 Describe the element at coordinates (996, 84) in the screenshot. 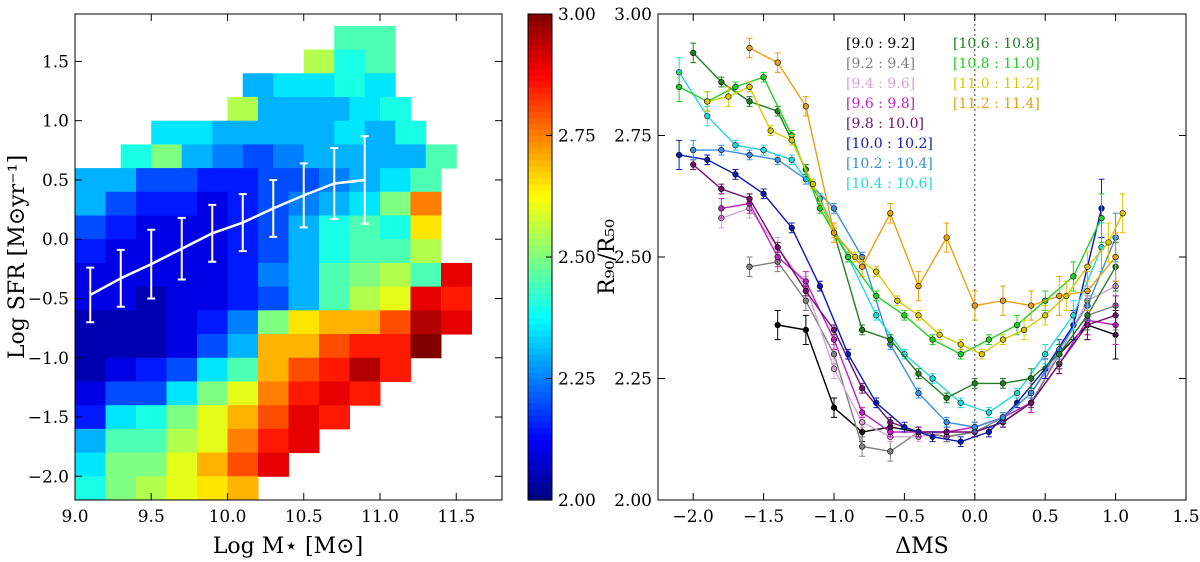

I see `legend-entry: [11.0 : 11.2]` at that location.